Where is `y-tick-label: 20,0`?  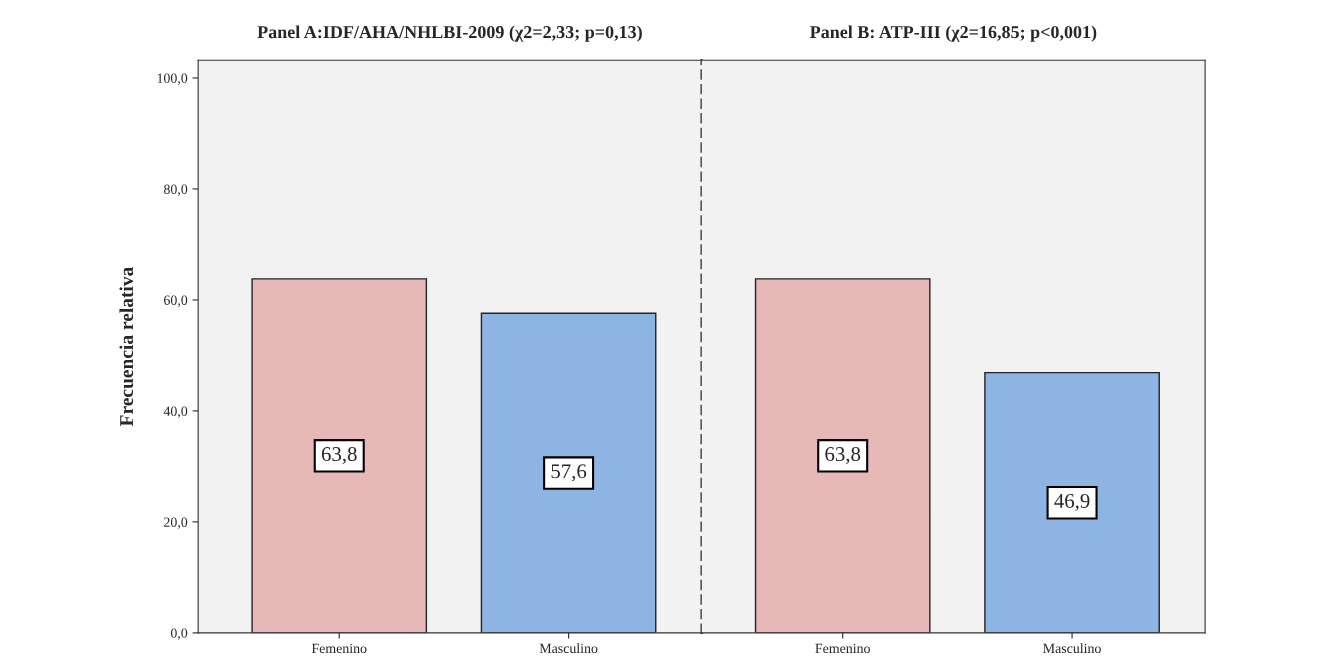 y-tick-label: 20,0 is located at coordinates (176, 523).